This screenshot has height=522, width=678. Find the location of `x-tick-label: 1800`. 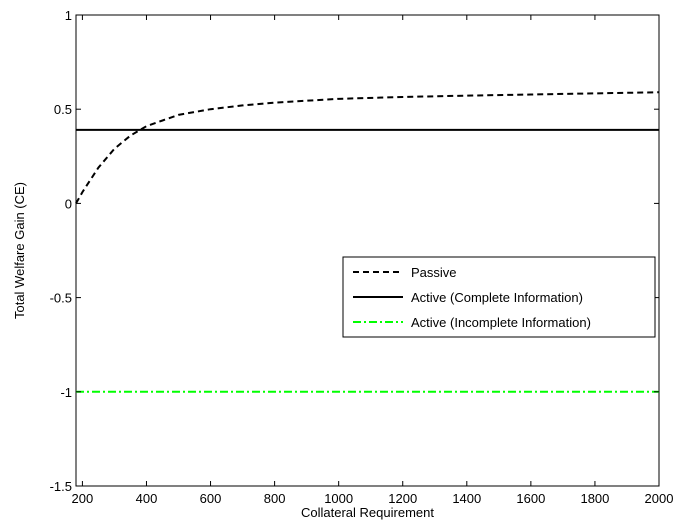

x-tick-label: 1800 is located at coordinates (594, 498).